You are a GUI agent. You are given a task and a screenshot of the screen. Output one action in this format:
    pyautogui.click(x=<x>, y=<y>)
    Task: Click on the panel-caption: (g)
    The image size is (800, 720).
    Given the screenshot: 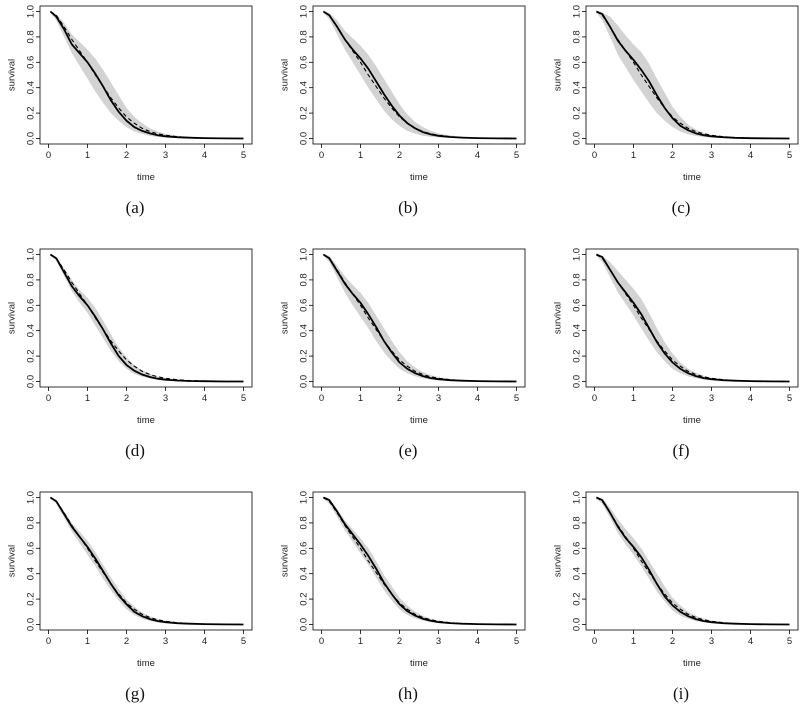 What is the action you would take?
    pyautogui.click(x=135, y=693)
    